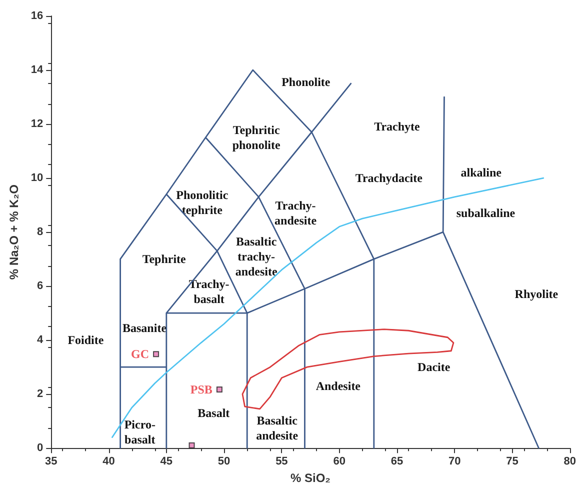 This screenshot has height=489, width=579. What do you see at coordinates (256, 256) in the screenshot?
I see `annotation: Basaltic trachy- andesite` at bounding box center [256, 256].